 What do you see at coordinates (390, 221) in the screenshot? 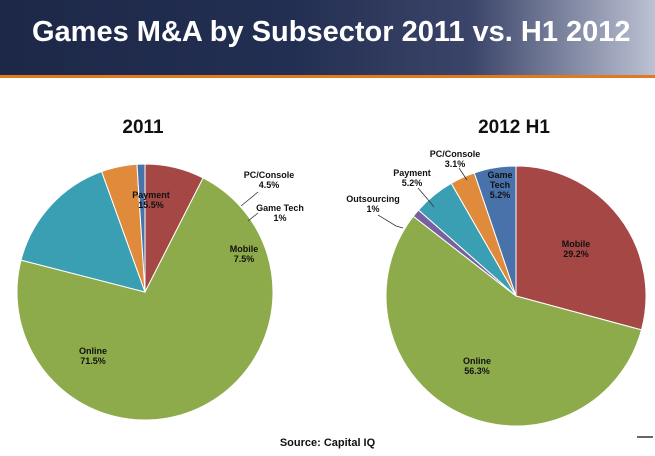
I see `chart-2012-h1-leader-outsourcing` at bounding box center [390, 221].